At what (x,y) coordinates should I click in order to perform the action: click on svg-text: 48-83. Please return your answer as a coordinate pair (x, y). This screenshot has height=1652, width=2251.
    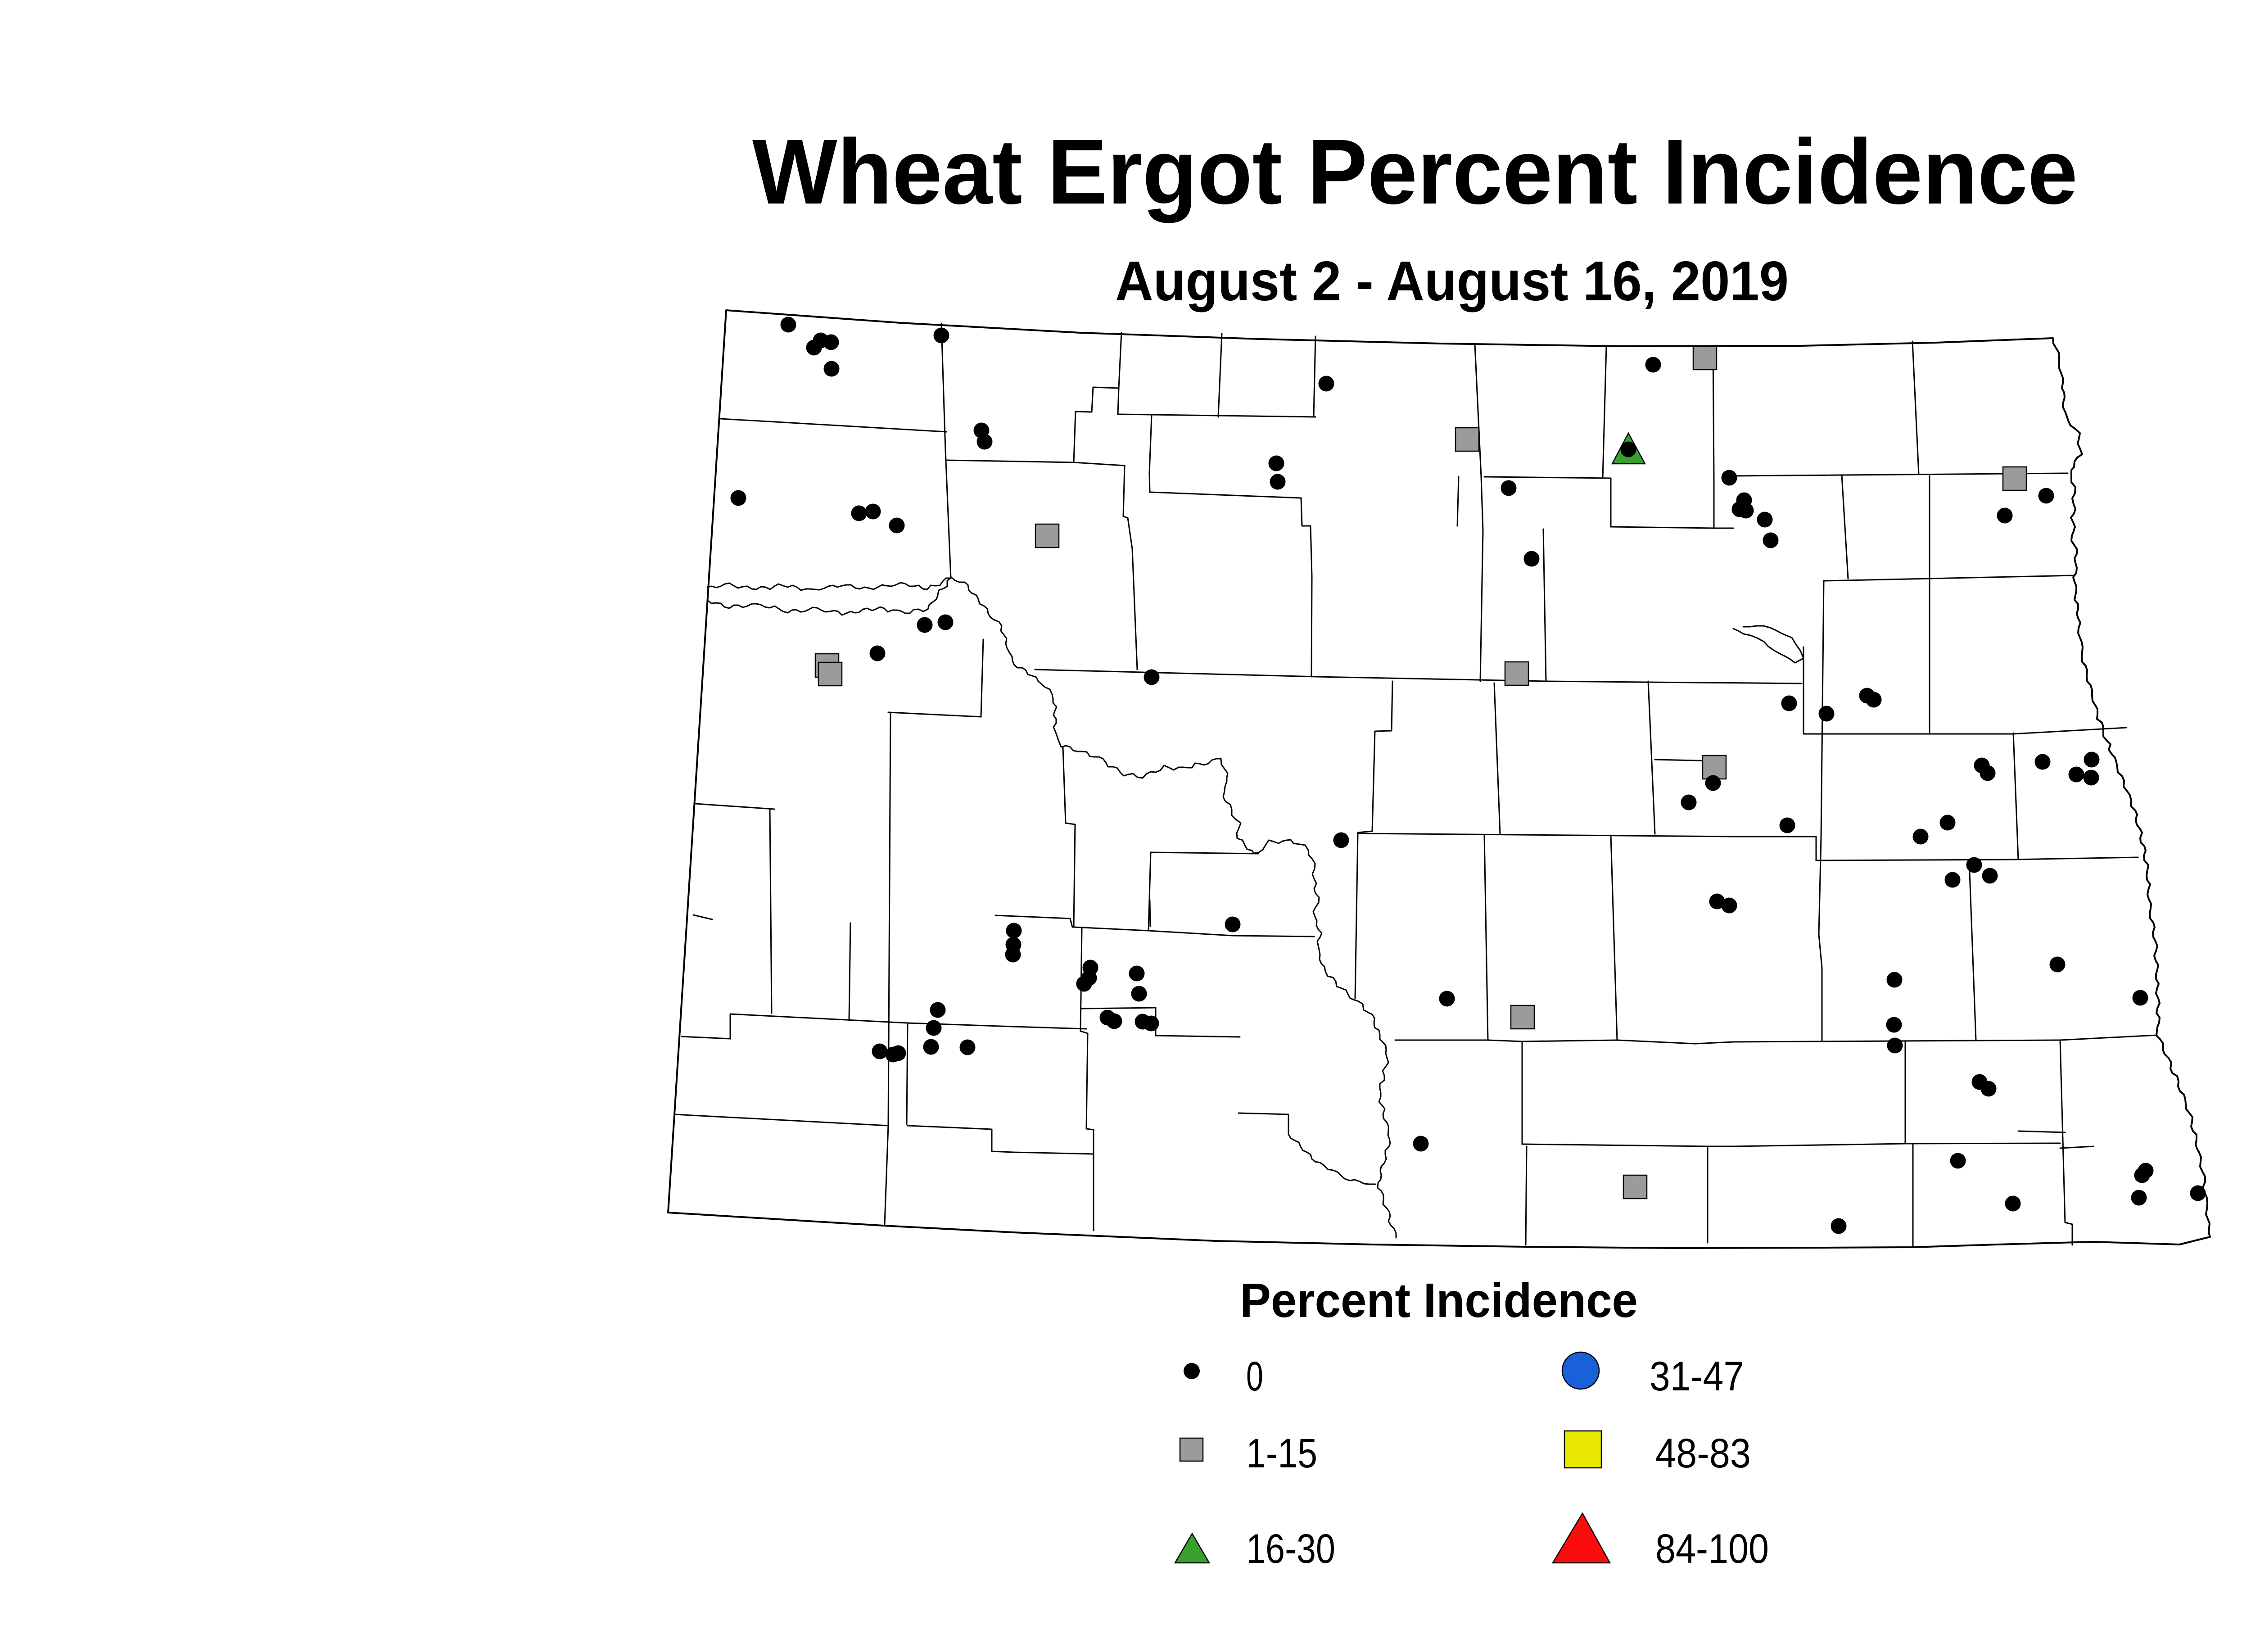
    Looking at the image, I should click on (1703, 1453).